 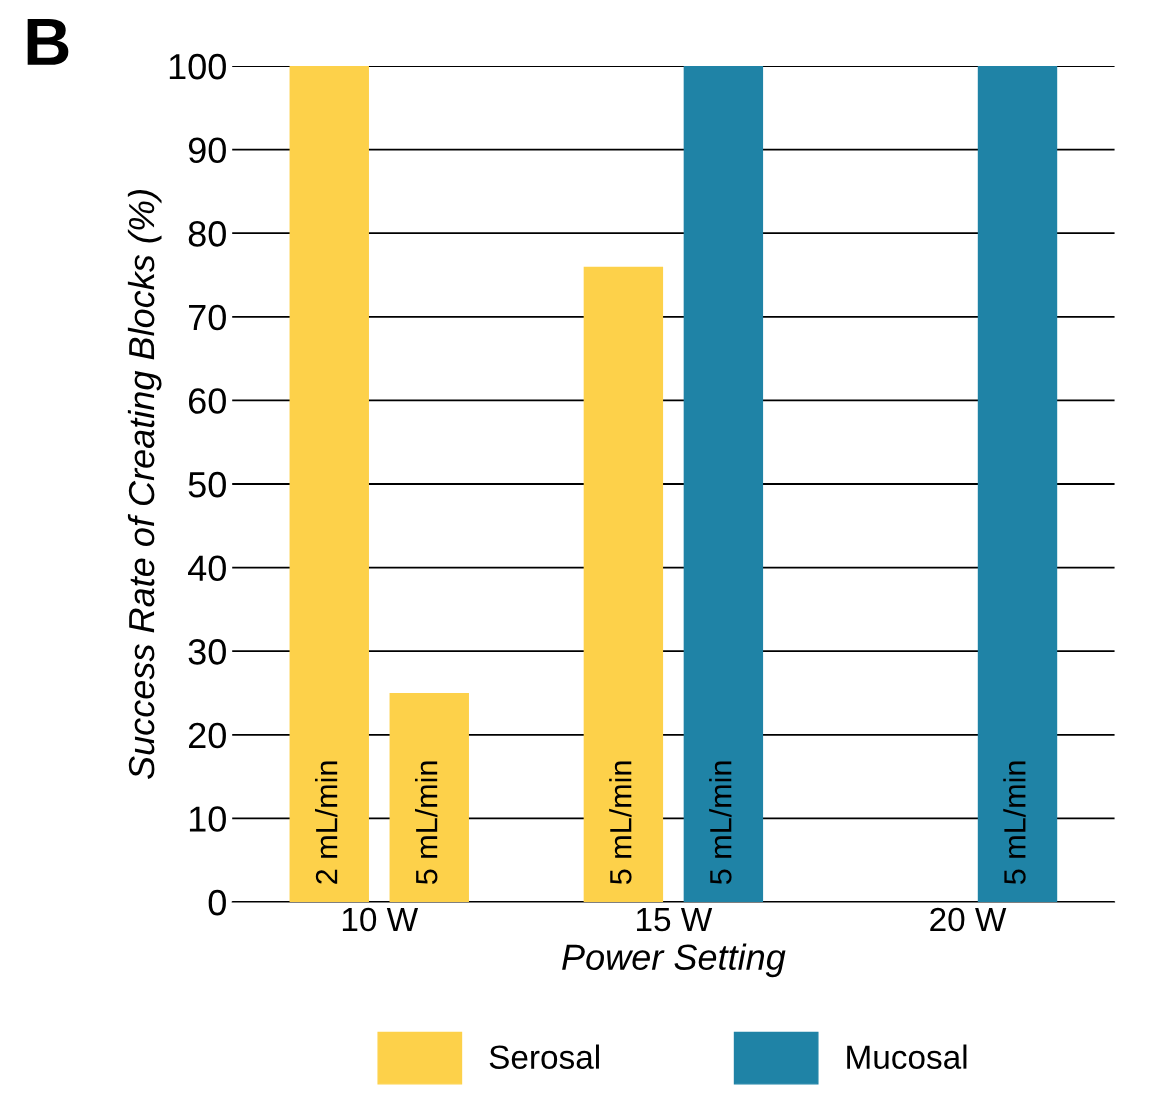 I want to click on y-tick-label: 90, so click(x=207, y=150).